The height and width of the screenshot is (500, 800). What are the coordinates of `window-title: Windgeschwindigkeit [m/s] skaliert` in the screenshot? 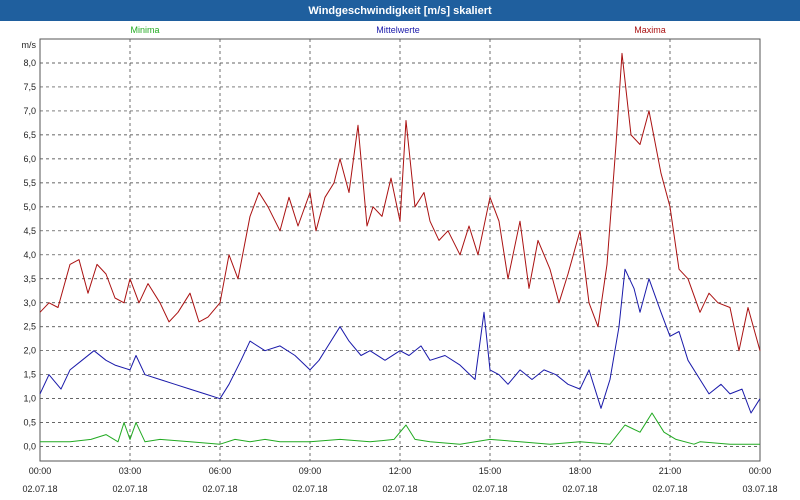 It's located at (400, 10).